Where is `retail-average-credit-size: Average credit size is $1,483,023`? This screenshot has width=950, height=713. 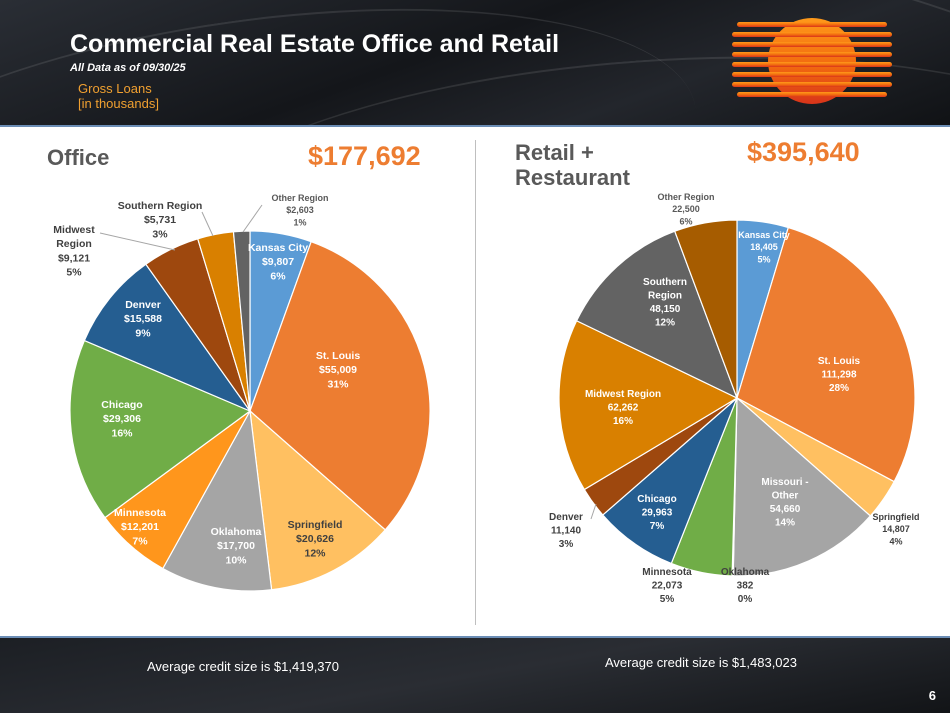
retail-average-credit-size: Average credit size is $1,483,023 is located at coordinates (701, 662).